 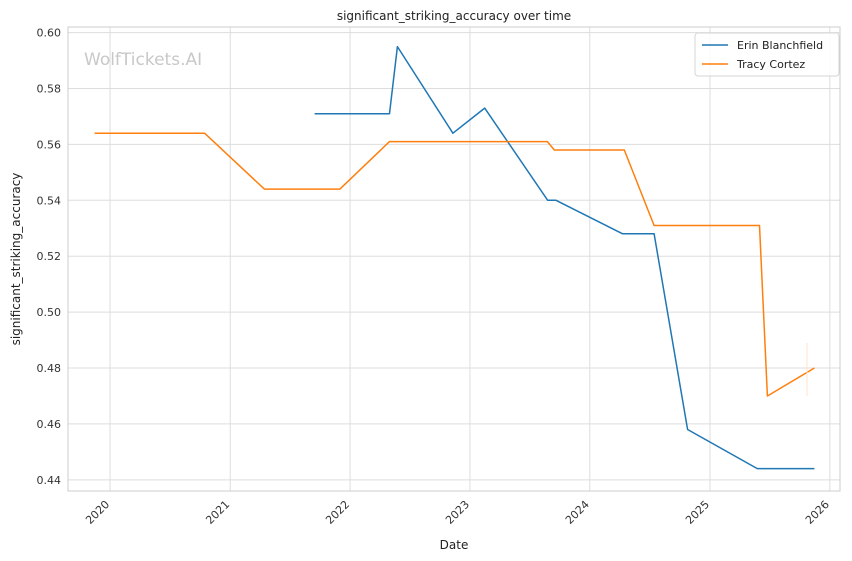 What do you see at coordinates (454, 545) in the screenshot?
I see `x-axis-label: Date` at bounding box center [454, 545].